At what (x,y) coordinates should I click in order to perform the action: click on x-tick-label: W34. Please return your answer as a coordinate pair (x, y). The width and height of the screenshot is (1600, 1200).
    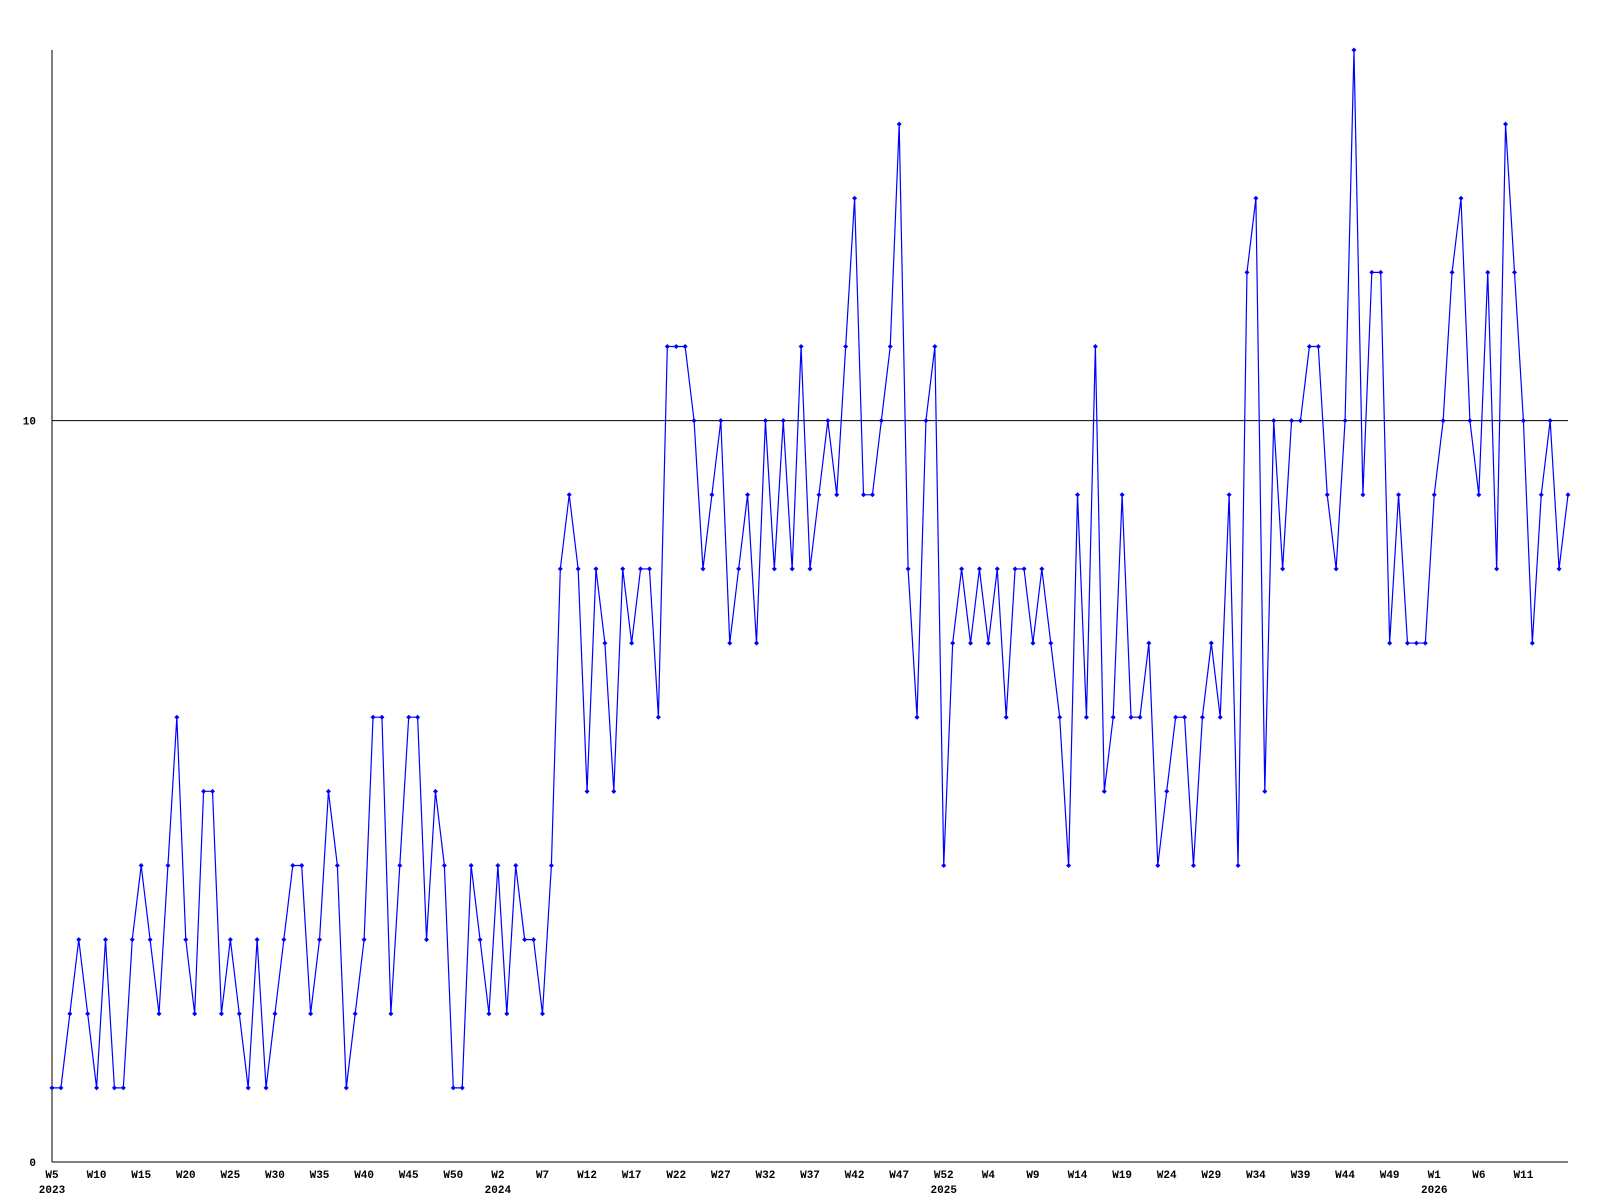
    Looking at the image, I should click on (1256, 1176).